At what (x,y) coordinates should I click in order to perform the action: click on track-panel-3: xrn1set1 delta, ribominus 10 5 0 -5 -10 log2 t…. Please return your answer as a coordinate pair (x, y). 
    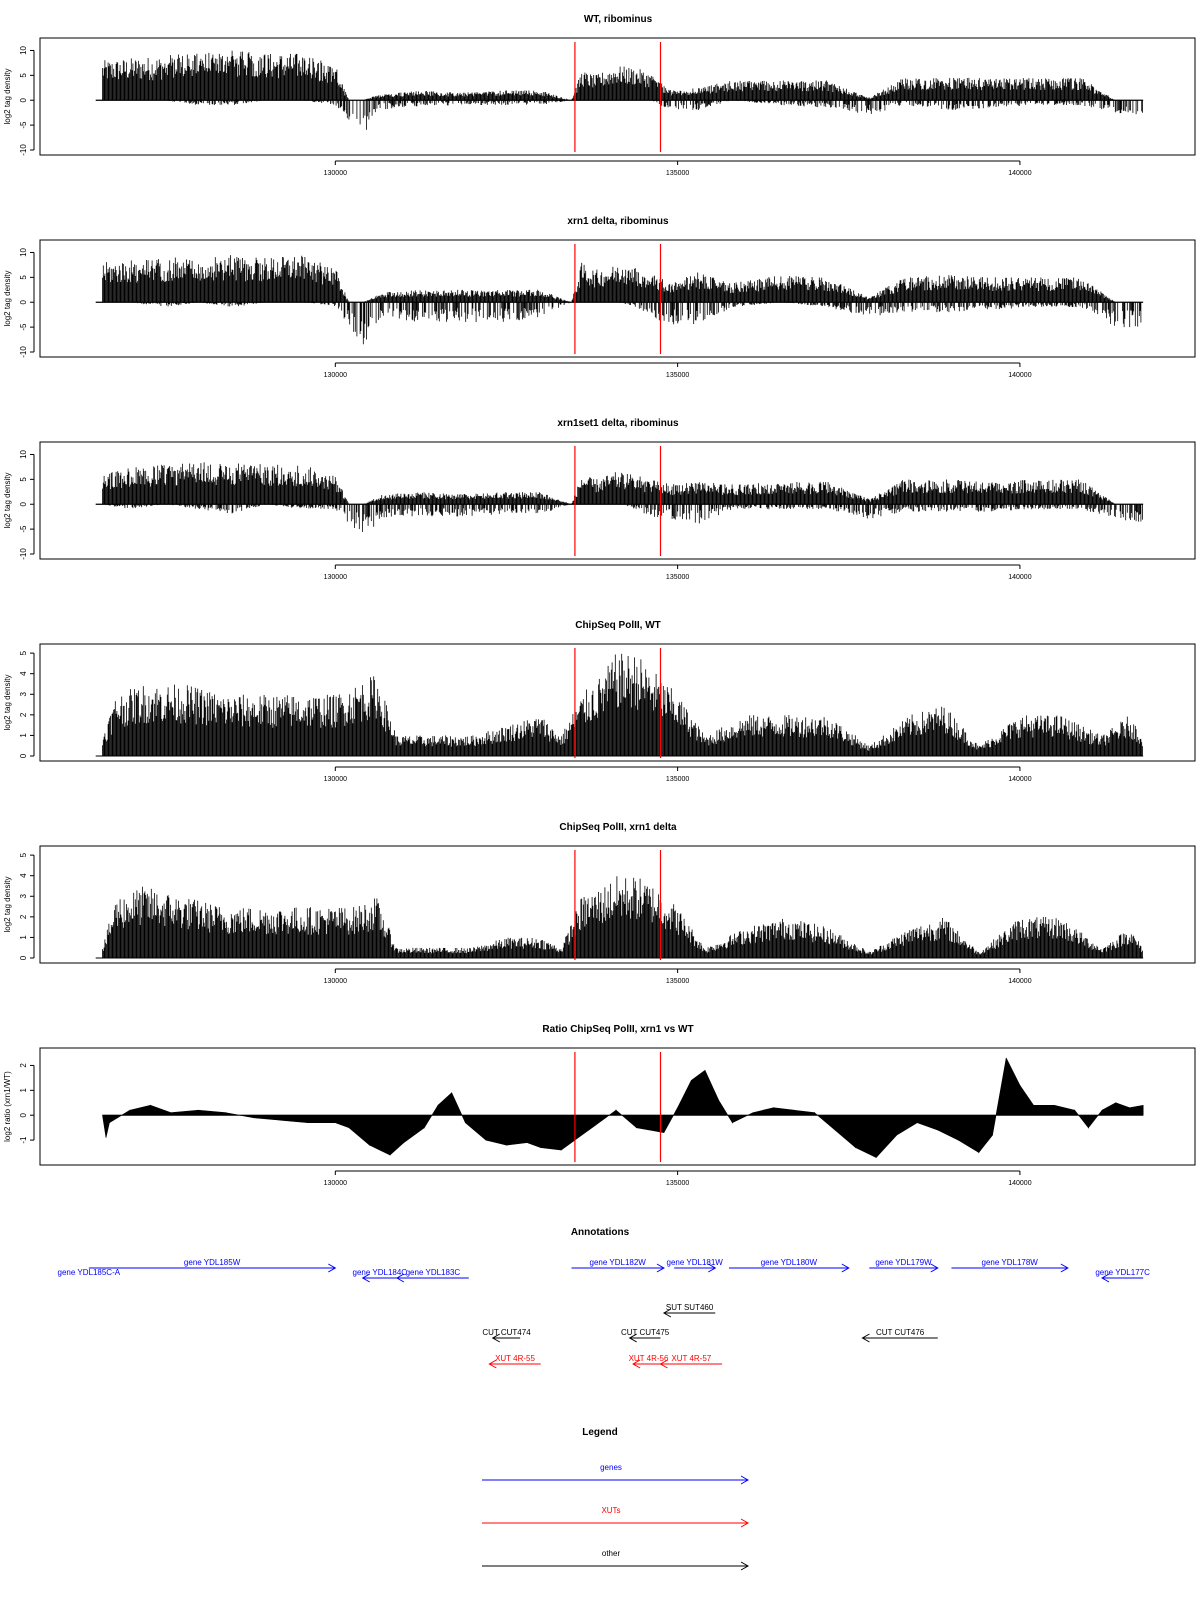
    Looking at the image, I should click on (599, 499).